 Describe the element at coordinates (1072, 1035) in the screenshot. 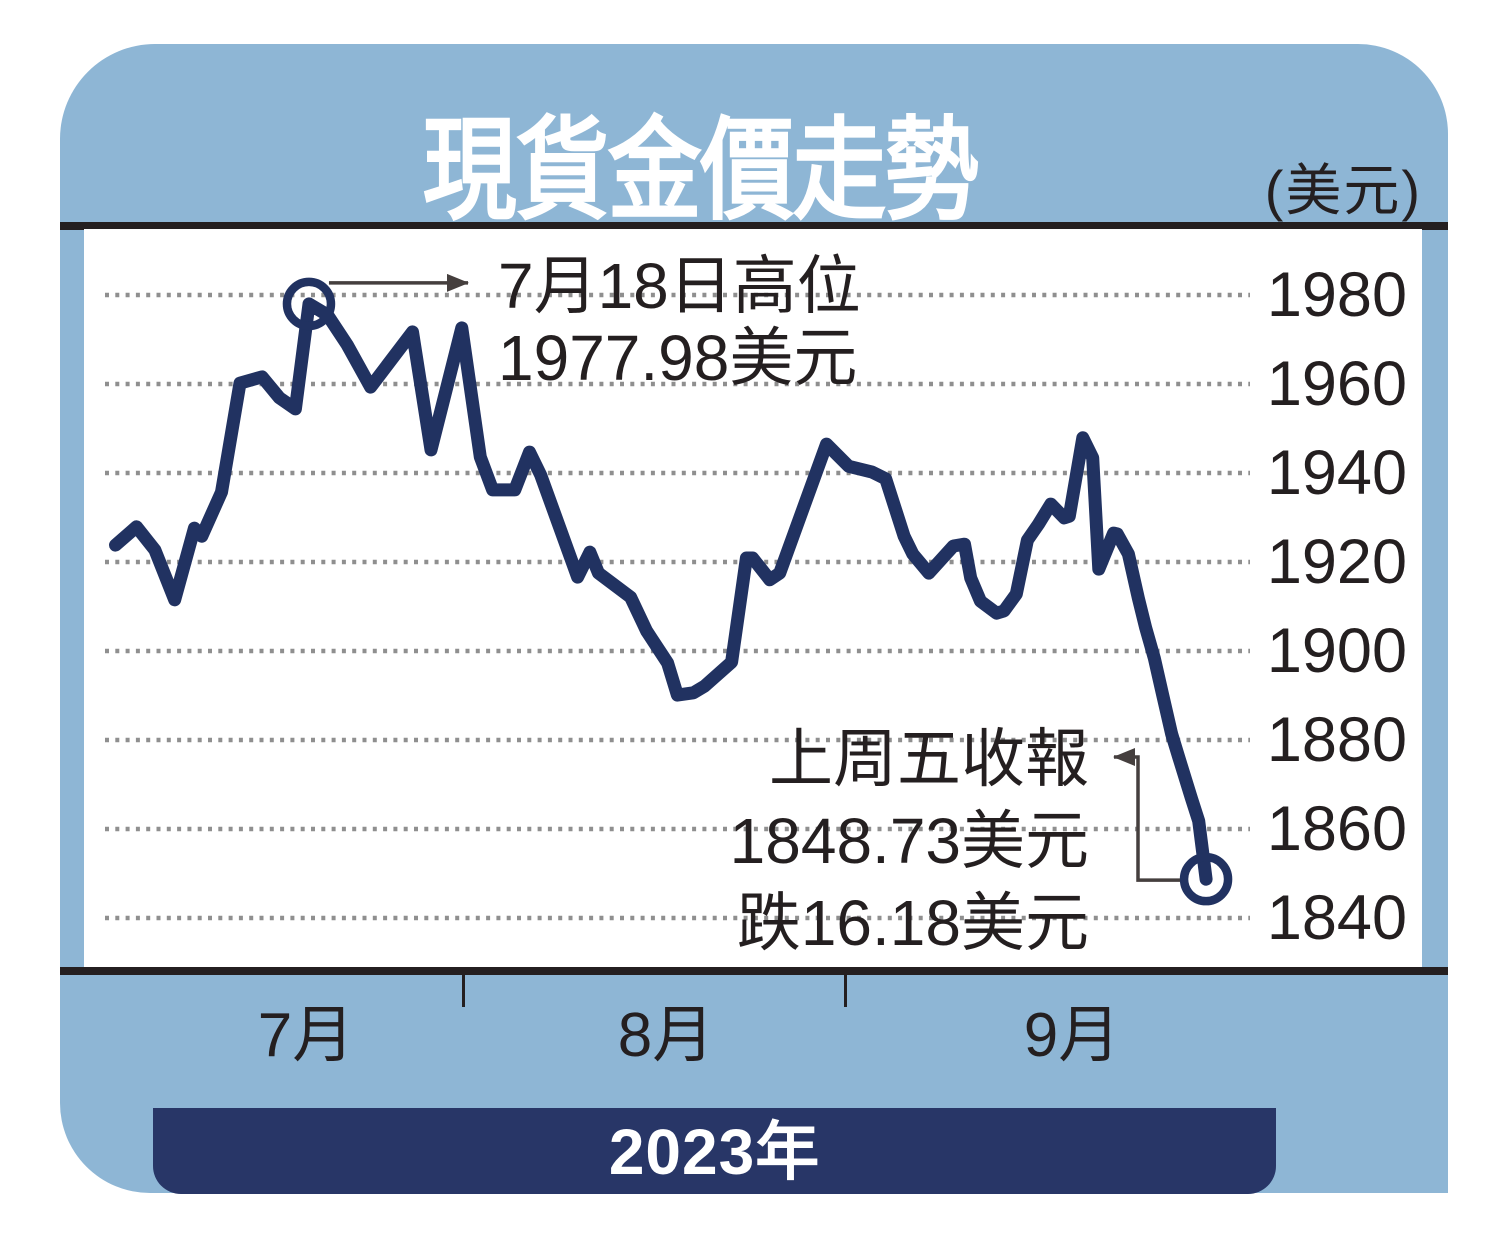

I see `x-axis-label: 9月` at that location.